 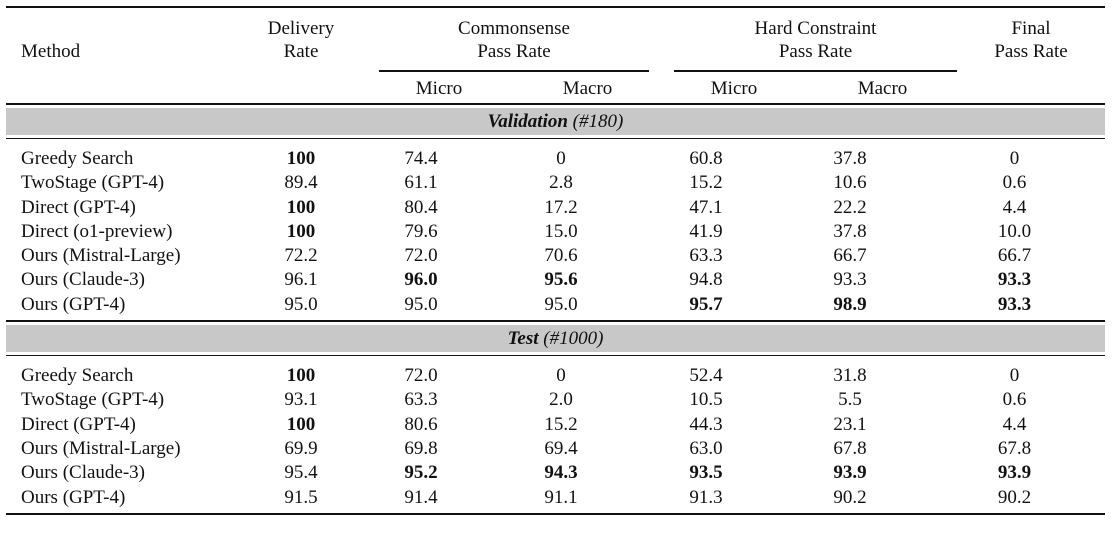 I want to click on value-cell: 95.0, so click(x=301, y=304).